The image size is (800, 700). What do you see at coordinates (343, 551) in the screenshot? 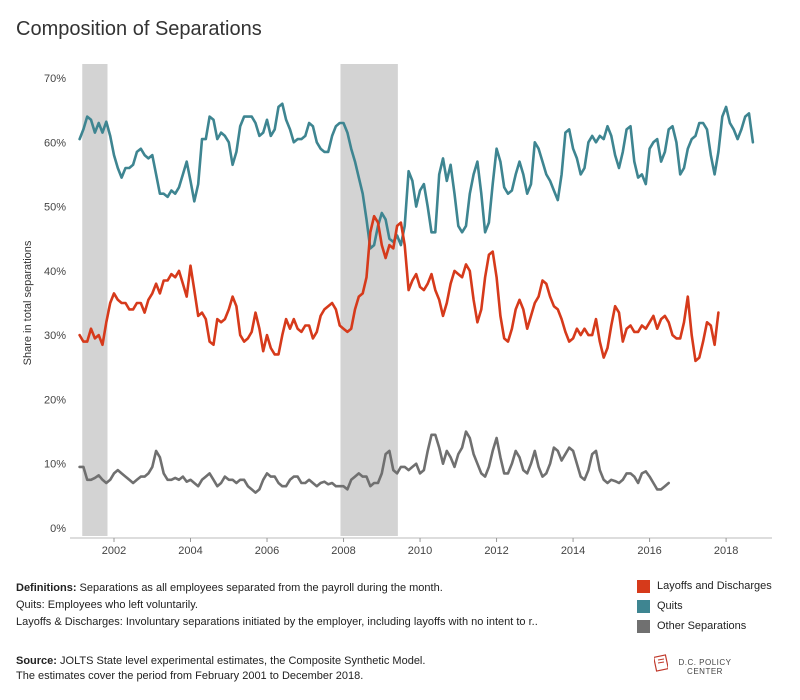
I see `x-tick-label-2008: 2008` at bounding box center [343, 551].